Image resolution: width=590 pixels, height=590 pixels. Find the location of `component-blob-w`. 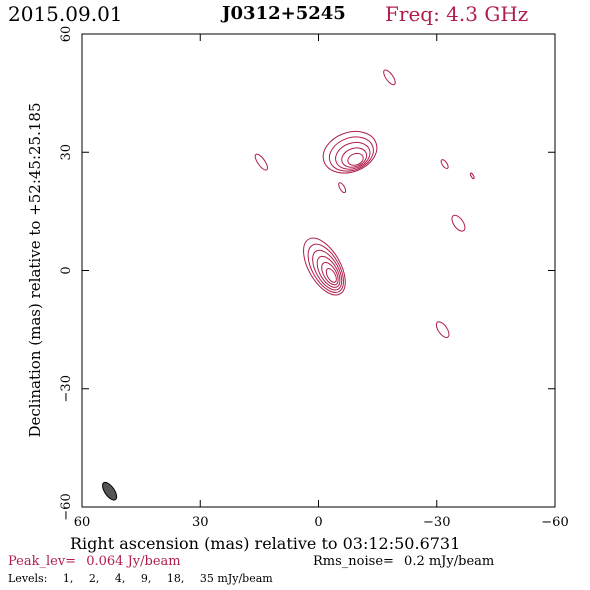

component-blob-w is located at coordinates (261, 162).